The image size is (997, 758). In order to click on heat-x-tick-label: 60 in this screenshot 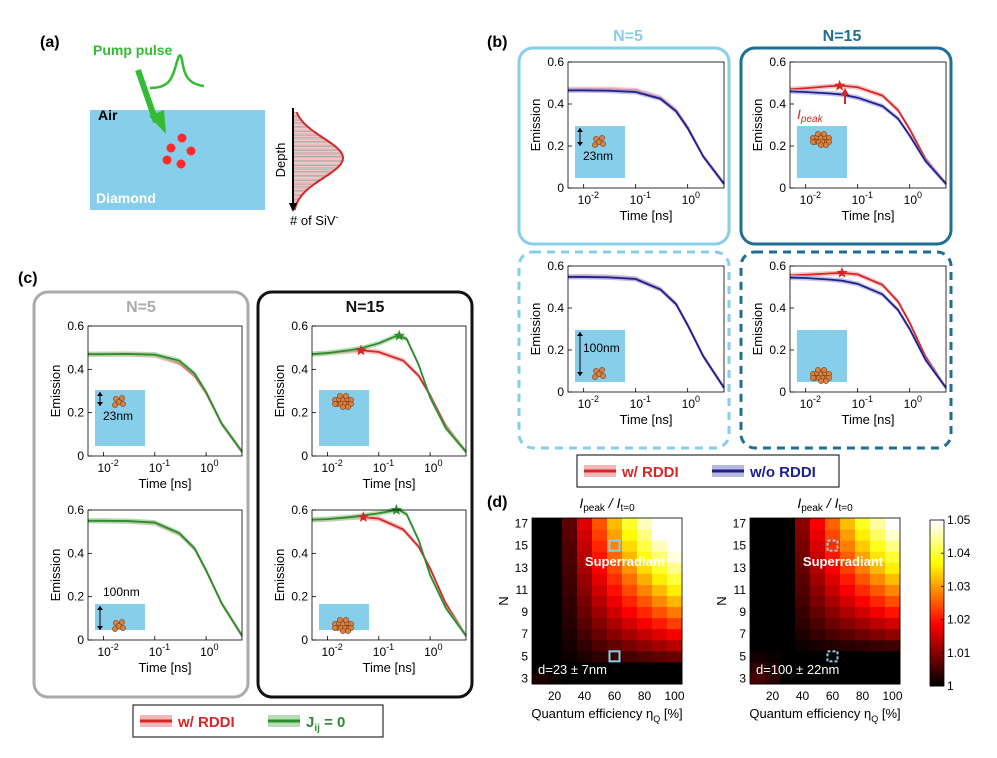, I will do `click(615, 696)`.